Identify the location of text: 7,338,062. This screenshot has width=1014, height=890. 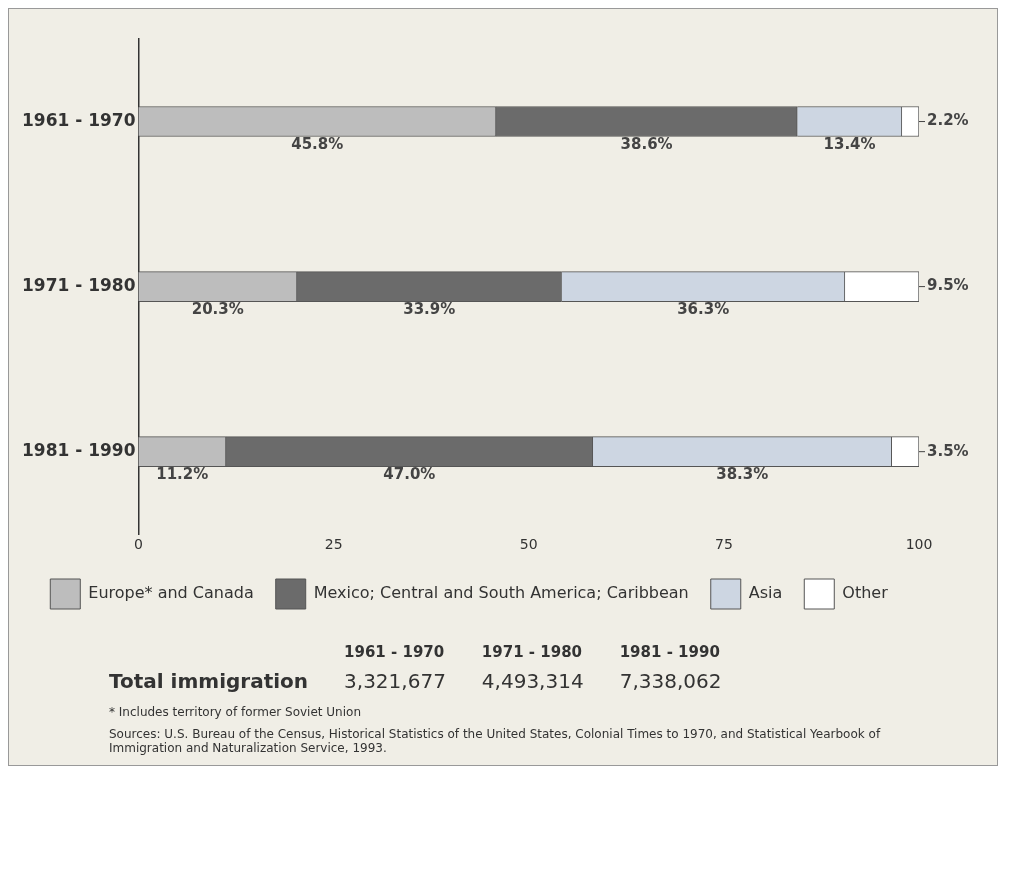
(670, 681).